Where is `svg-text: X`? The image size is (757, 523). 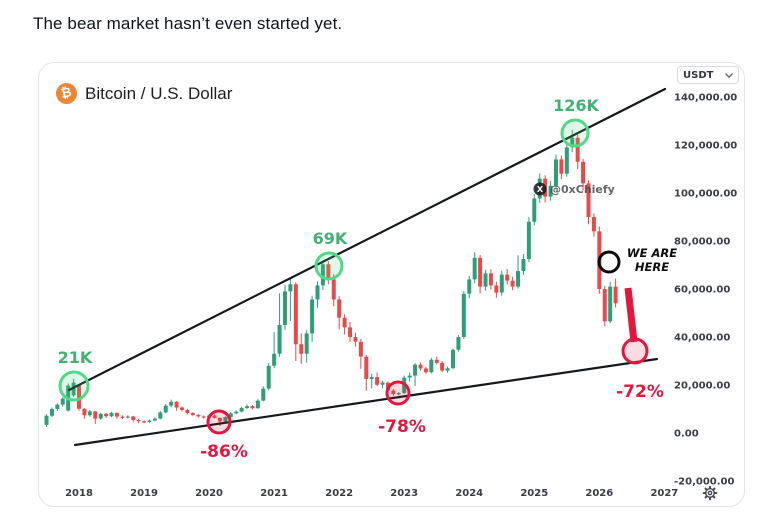
svg-text: X is located at coordinates (540, 189).